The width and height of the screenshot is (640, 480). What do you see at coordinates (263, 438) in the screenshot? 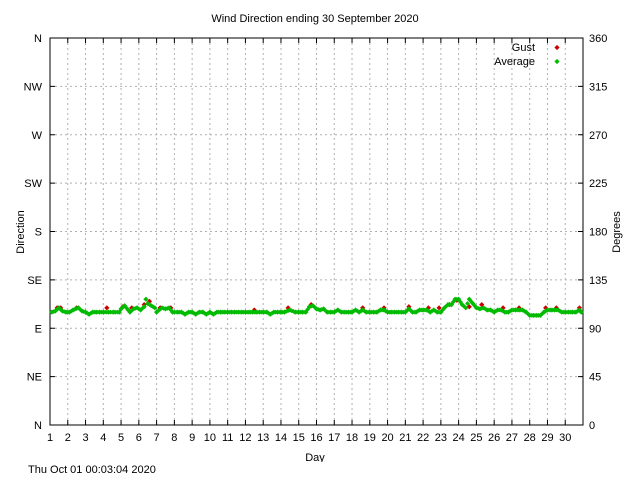
I see `x-tick-label: 13` at bounding box center [263, 438].